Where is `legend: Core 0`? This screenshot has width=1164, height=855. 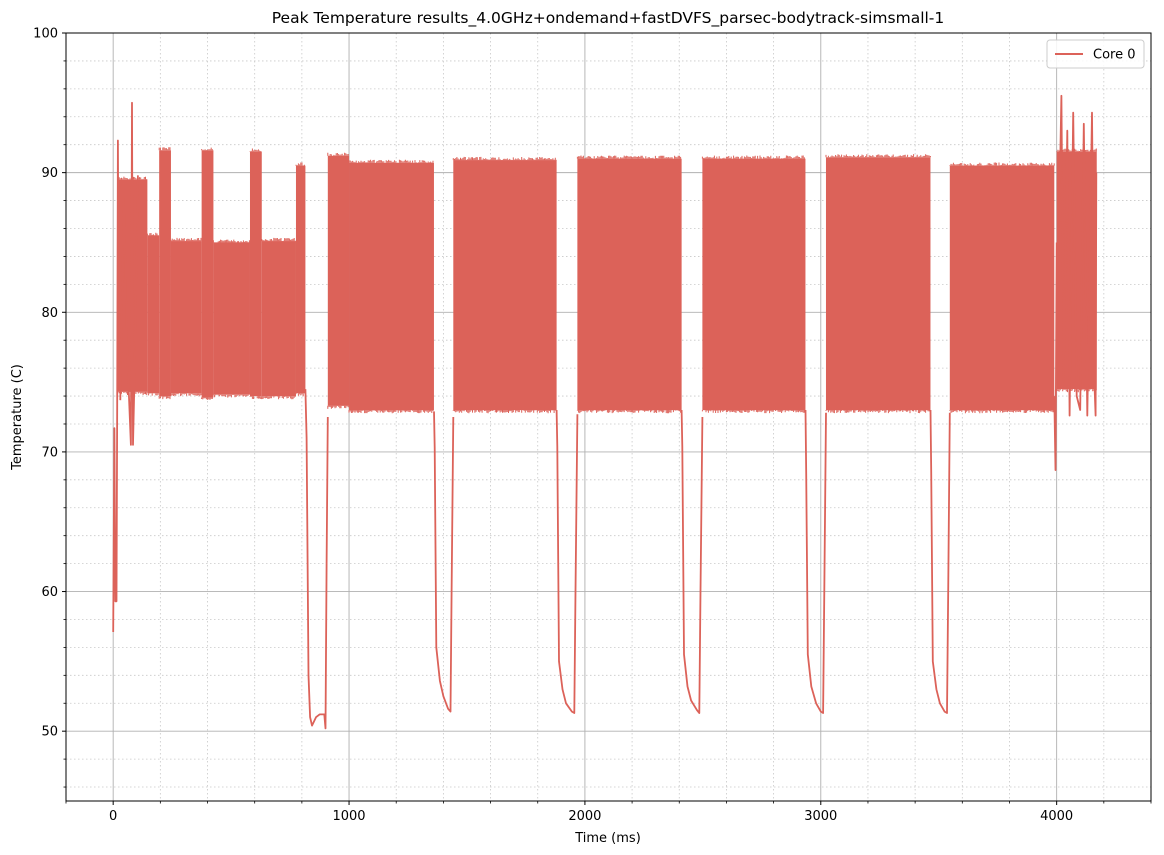 legend: Core 0 is located at coordinates (1095, 54).